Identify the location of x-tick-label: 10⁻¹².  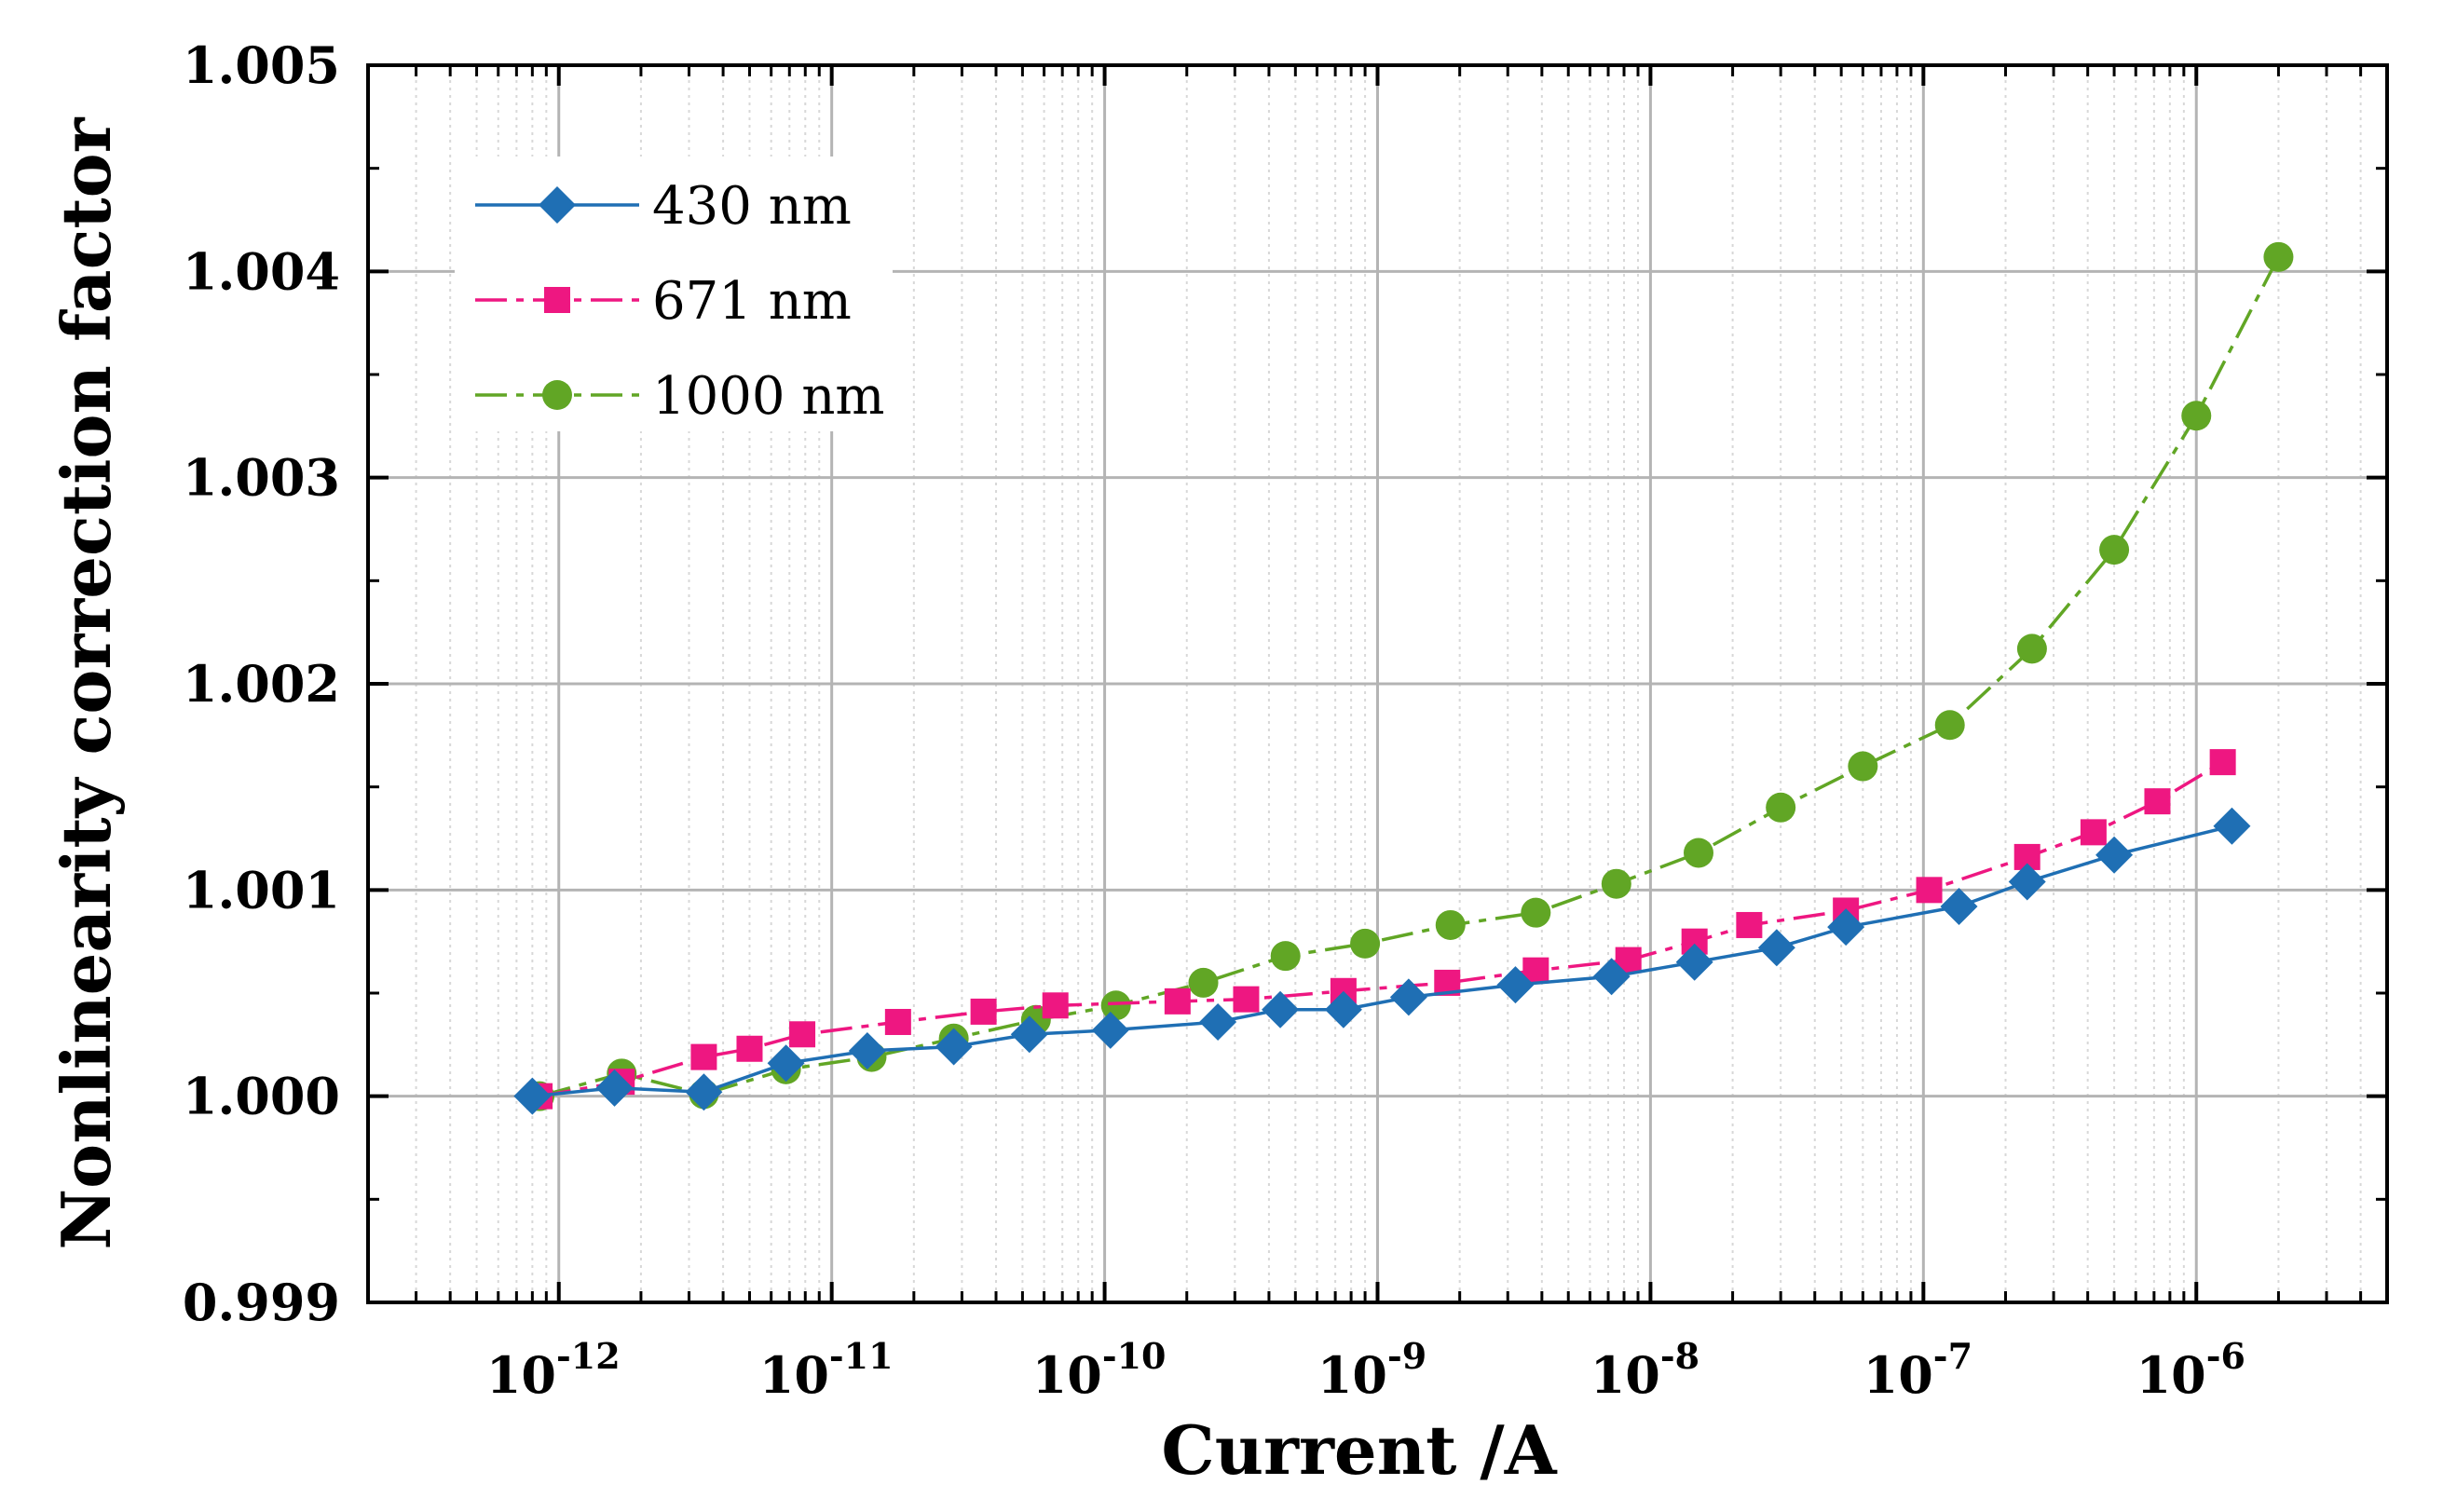
(553, 1370).